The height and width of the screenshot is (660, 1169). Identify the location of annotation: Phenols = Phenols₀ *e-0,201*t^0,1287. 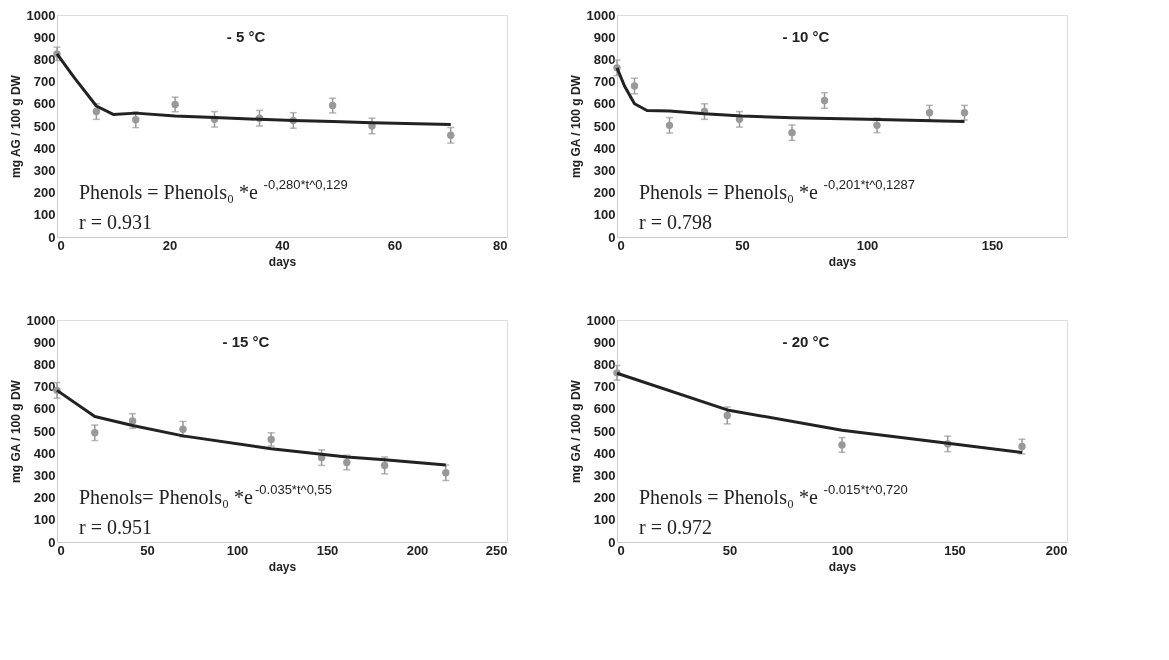
(777, 190).